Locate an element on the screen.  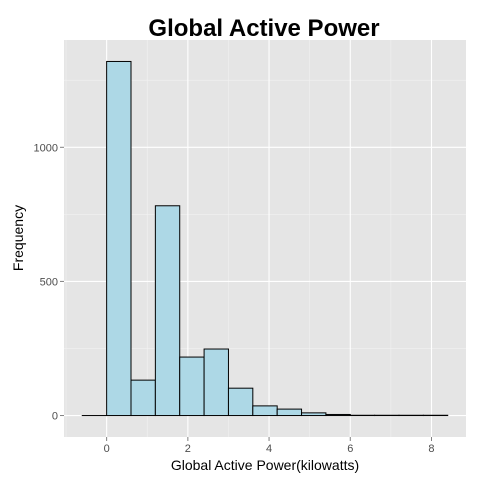
x-tick-label: 0 is located at coordinates (107, 449).